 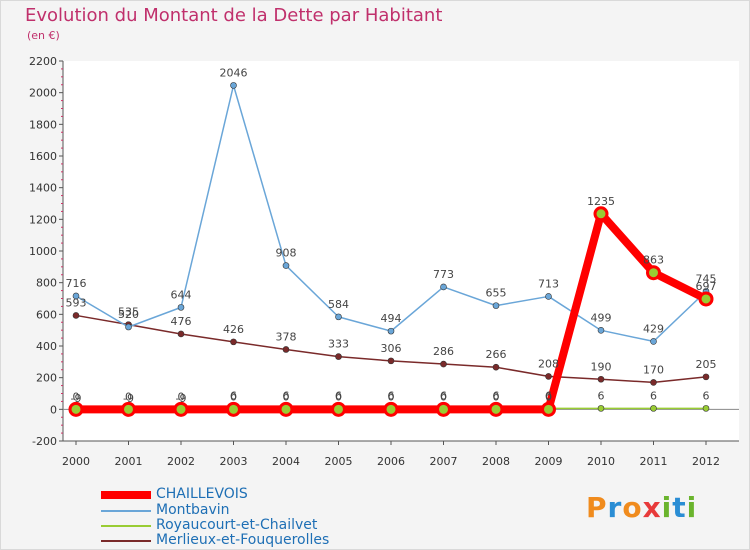 I want to click on proxiti-logo: Proxiti, so click(x=641, y=507).